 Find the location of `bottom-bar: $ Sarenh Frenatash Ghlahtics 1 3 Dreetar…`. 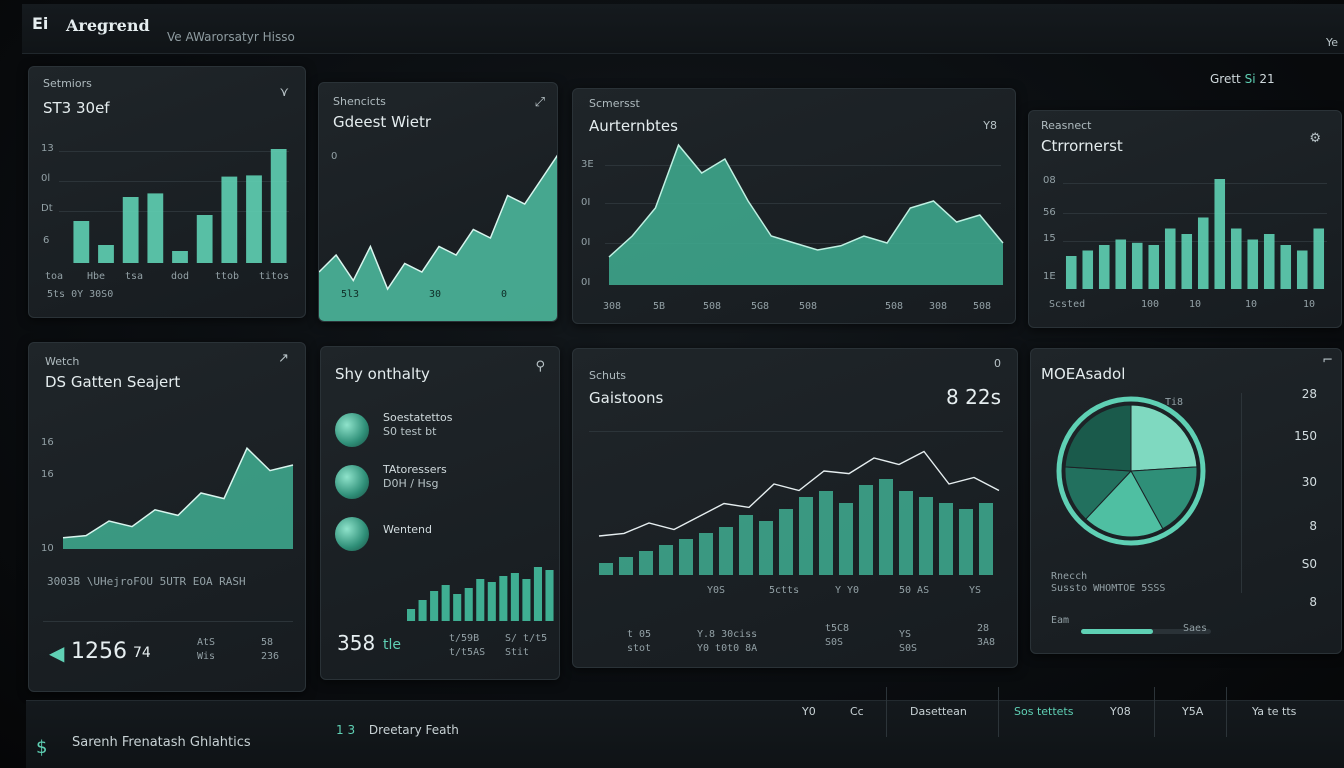

bottom-bar: $ Sarenh Frenatash Ghlahtics 1 3 Dreetar… is located at coordinates (685, 727).